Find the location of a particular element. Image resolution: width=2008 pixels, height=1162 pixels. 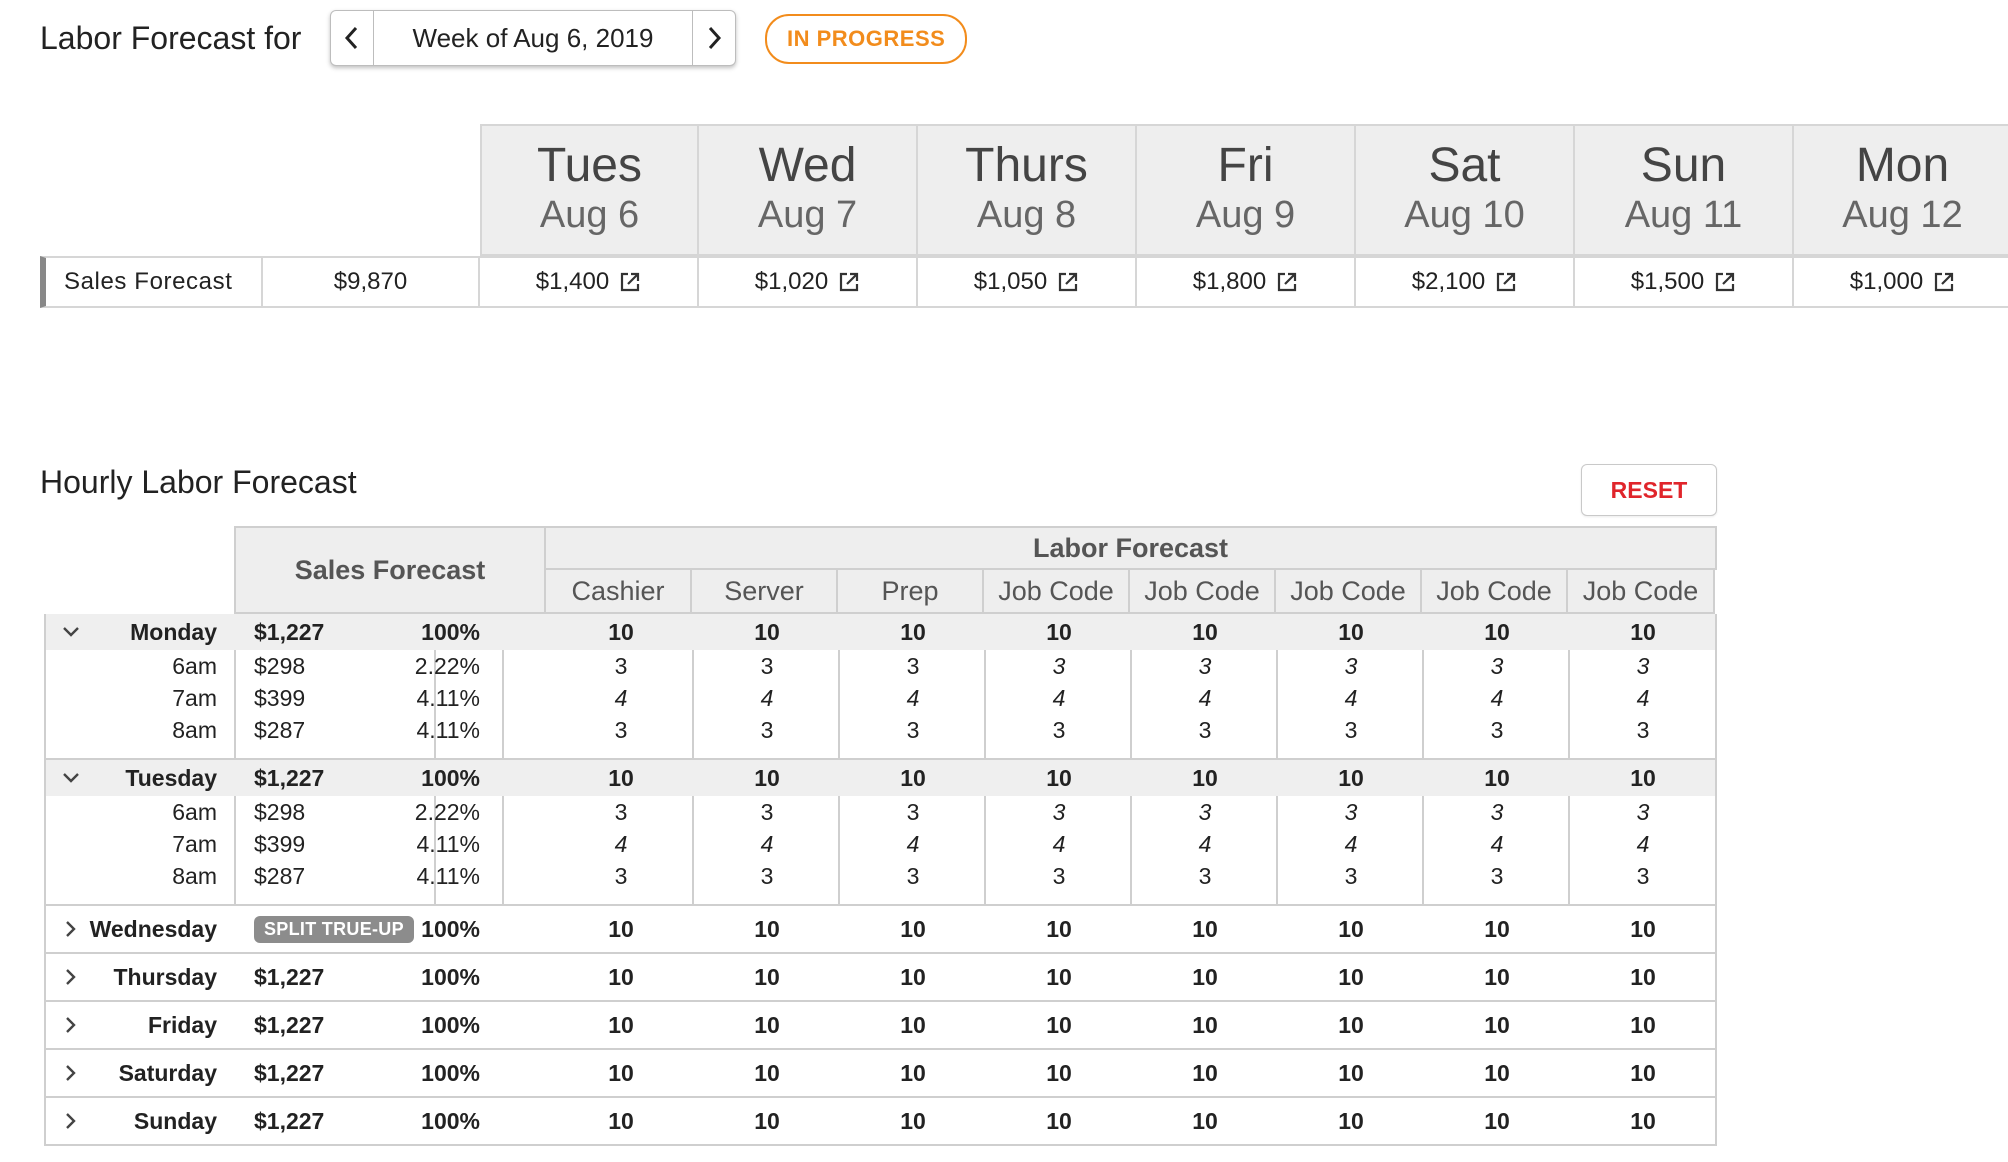

day-row: Tuesday $1,227 100% 10 10 10 10 10 10 10 10 is located at coordinates (880, 778).